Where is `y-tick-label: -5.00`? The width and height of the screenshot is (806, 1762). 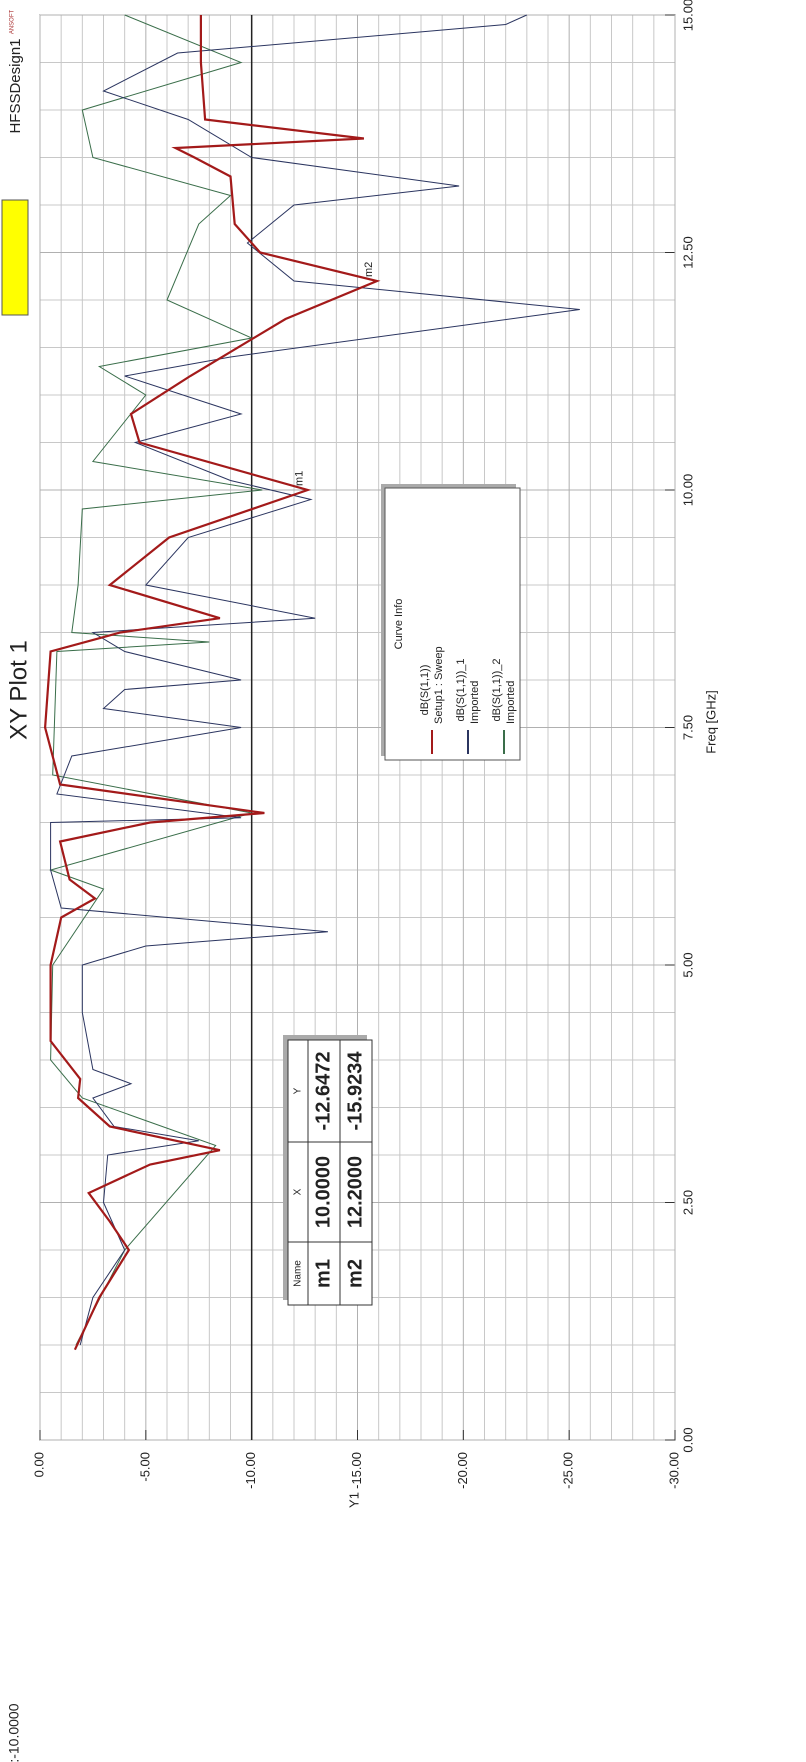
y-tick-label: -5.00 is located at coordinates (144, 1467).